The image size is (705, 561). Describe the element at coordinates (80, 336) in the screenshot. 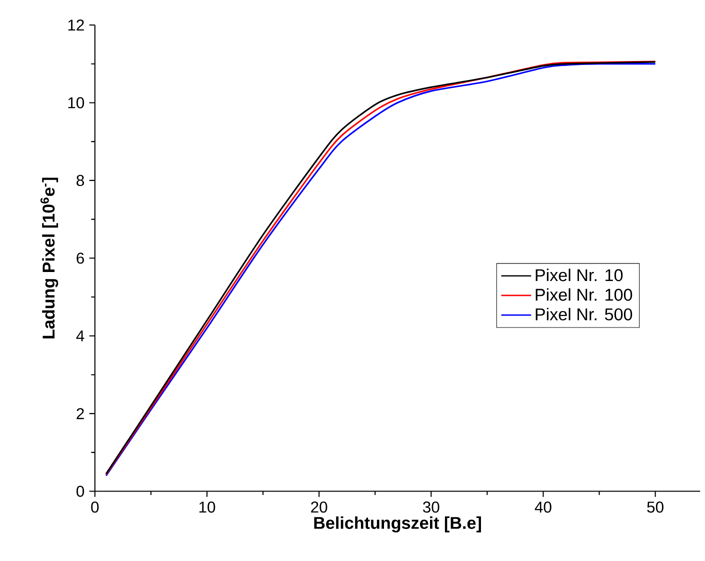

I see `y-tick-label: 4` at that location.